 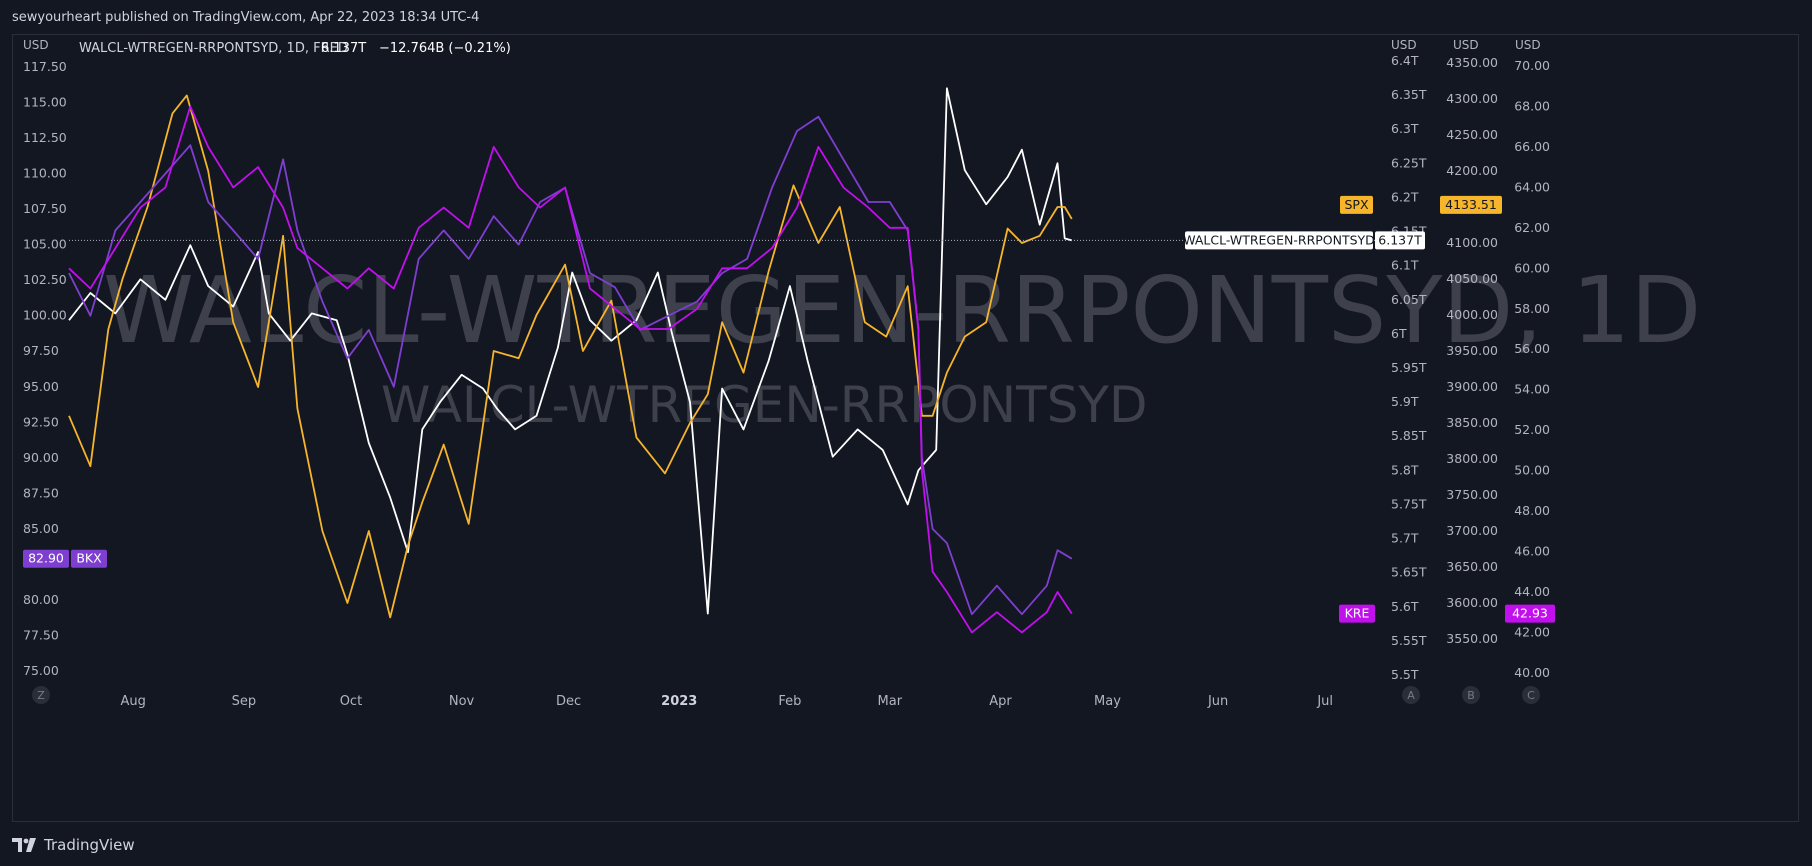 I want to click on time-axis-label: Jul, so click(x=1324, y=701).